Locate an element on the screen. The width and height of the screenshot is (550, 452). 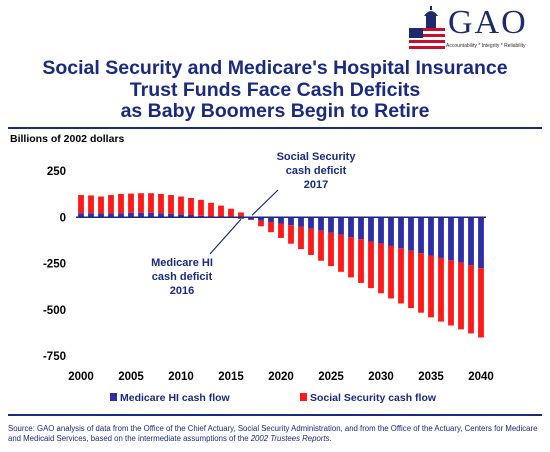
social-security-deficit-annotation: Social Security is located at coordinates (317, 157).